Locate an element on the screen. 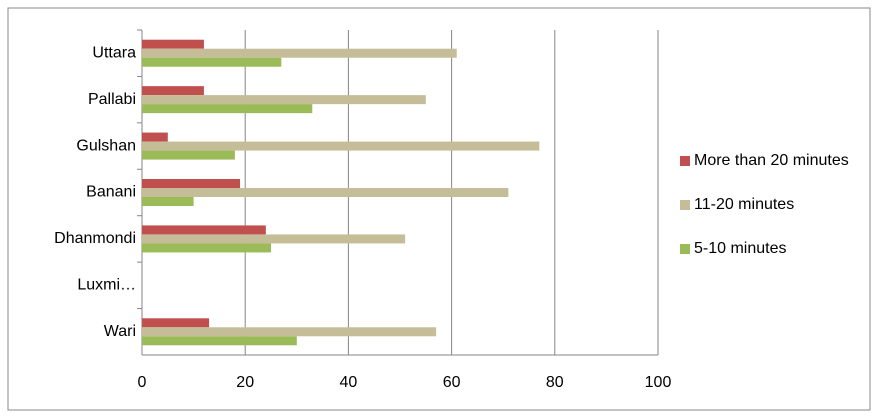  legend-entry: 11-20 minutes is located at coordinates (765, 205).